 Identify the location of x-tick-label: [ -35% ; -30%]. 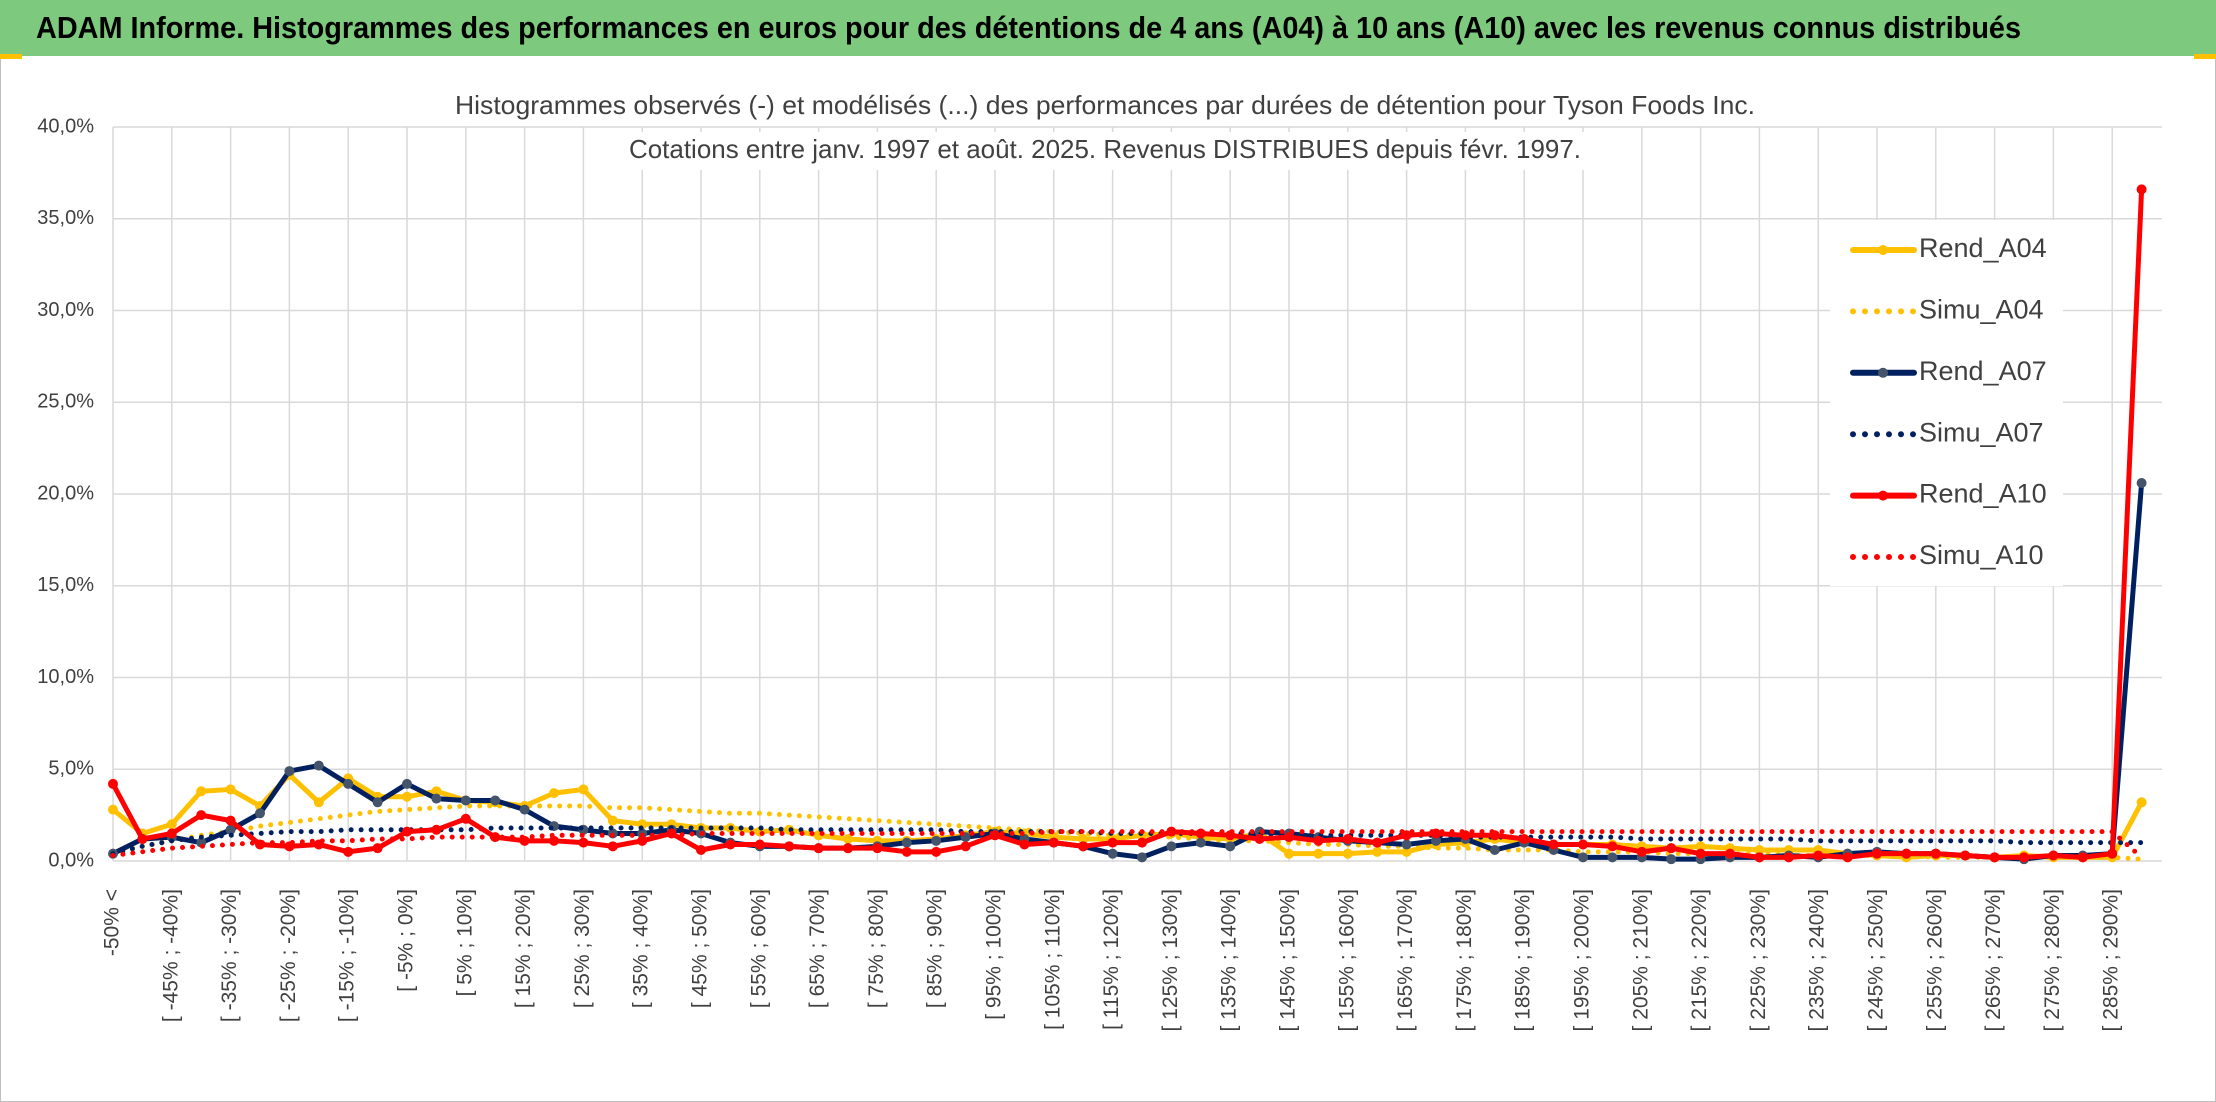
(229, 955).